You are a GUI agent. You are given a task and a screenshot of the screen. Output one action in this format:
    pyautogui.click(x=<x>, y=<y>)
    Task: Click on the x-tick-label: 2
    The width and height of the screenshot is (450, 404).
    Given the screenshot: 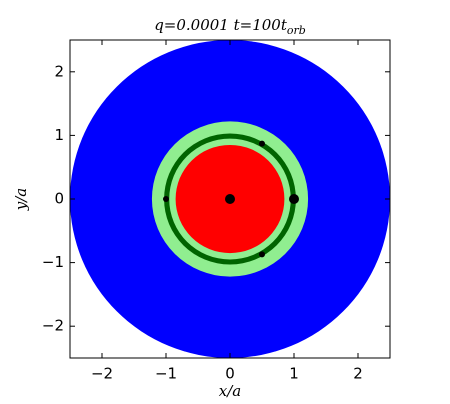 What is the action you would take?
    pyautogui.click(x=358, y=374)
    